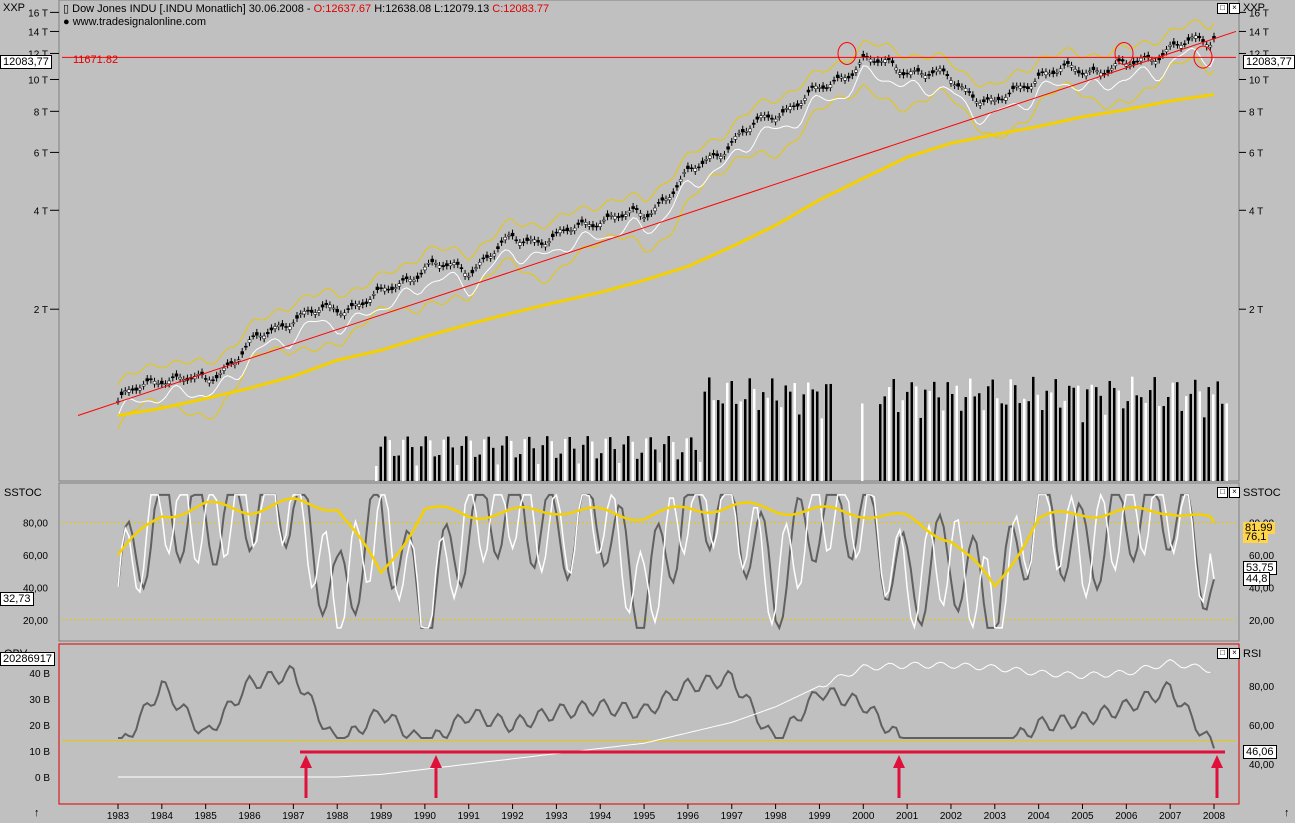 This screenshot has width=1295, height=823. What do you see at coordinates (1222, 8) in the screenshot?
I see `maximize-icon: □` at bounding box center [1222, 8].